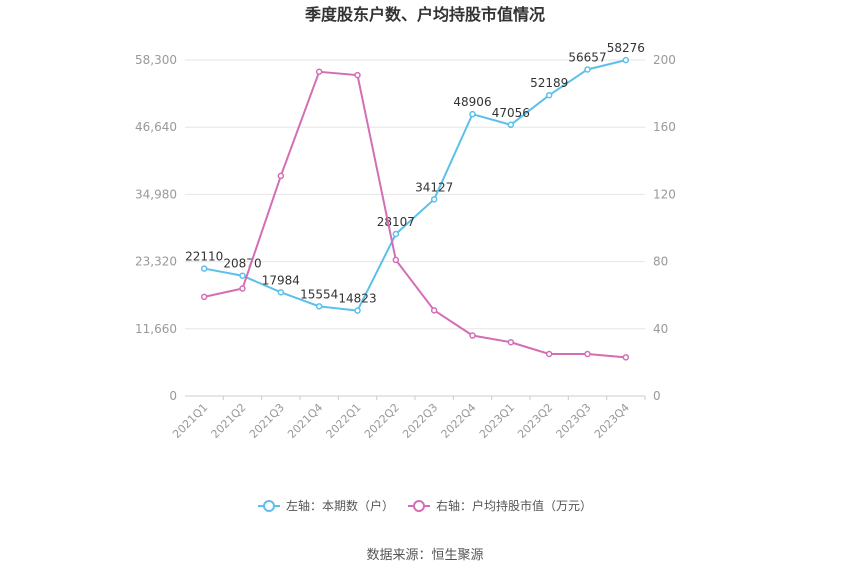  Describe the element at coordinates (657, 396) in the screenshot. I see `right-axis-tick: 0` at that location.